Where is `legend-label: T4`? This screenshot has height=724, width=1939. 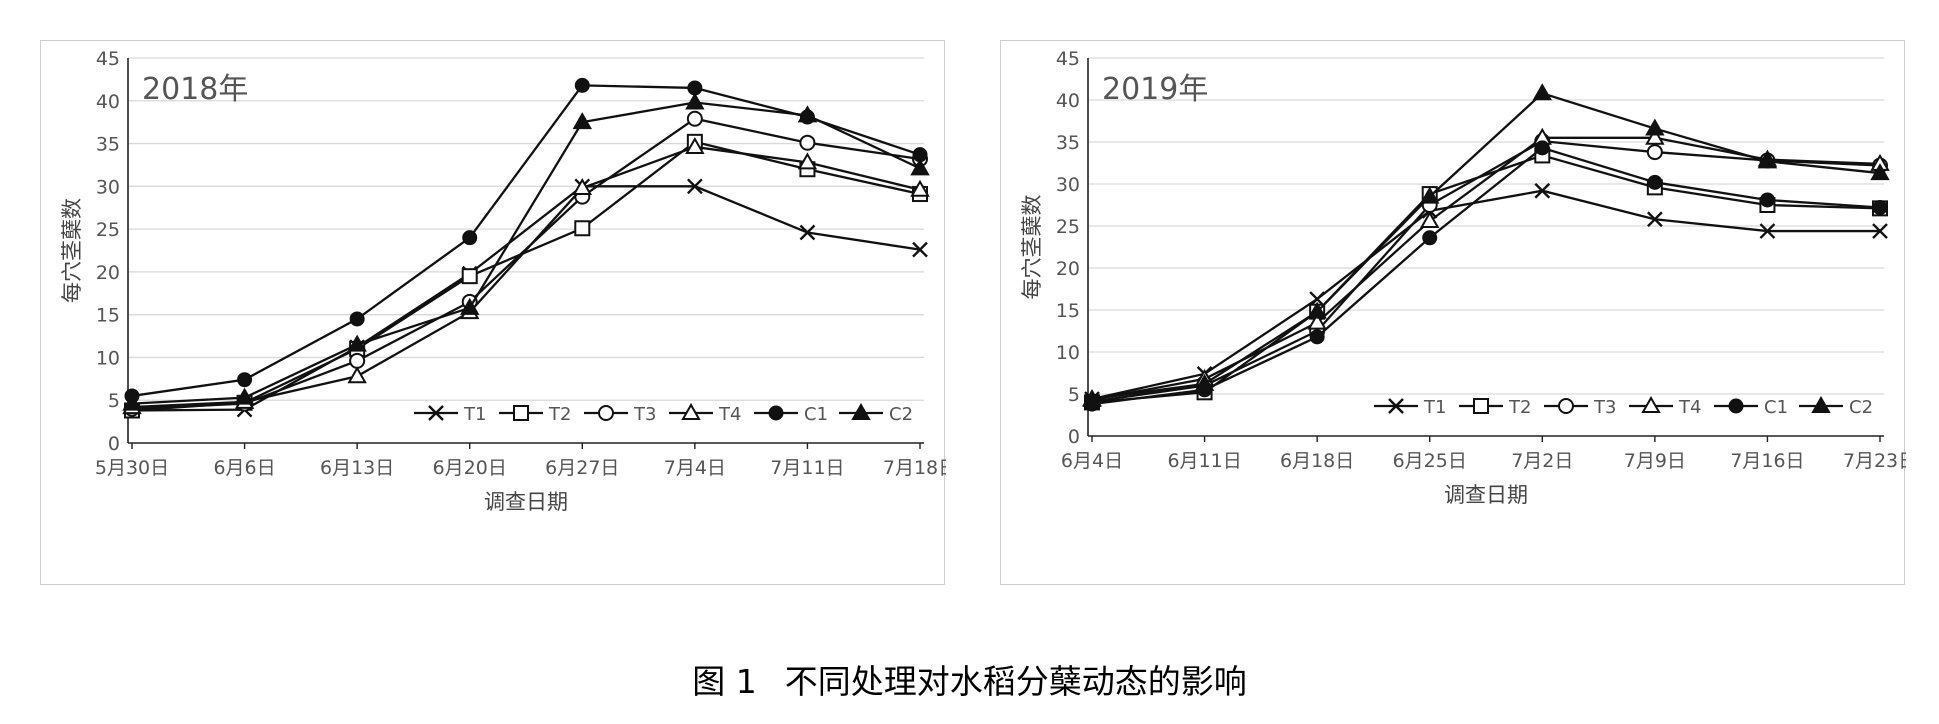
legend-label: T4 is located at coordinates (729, 414).